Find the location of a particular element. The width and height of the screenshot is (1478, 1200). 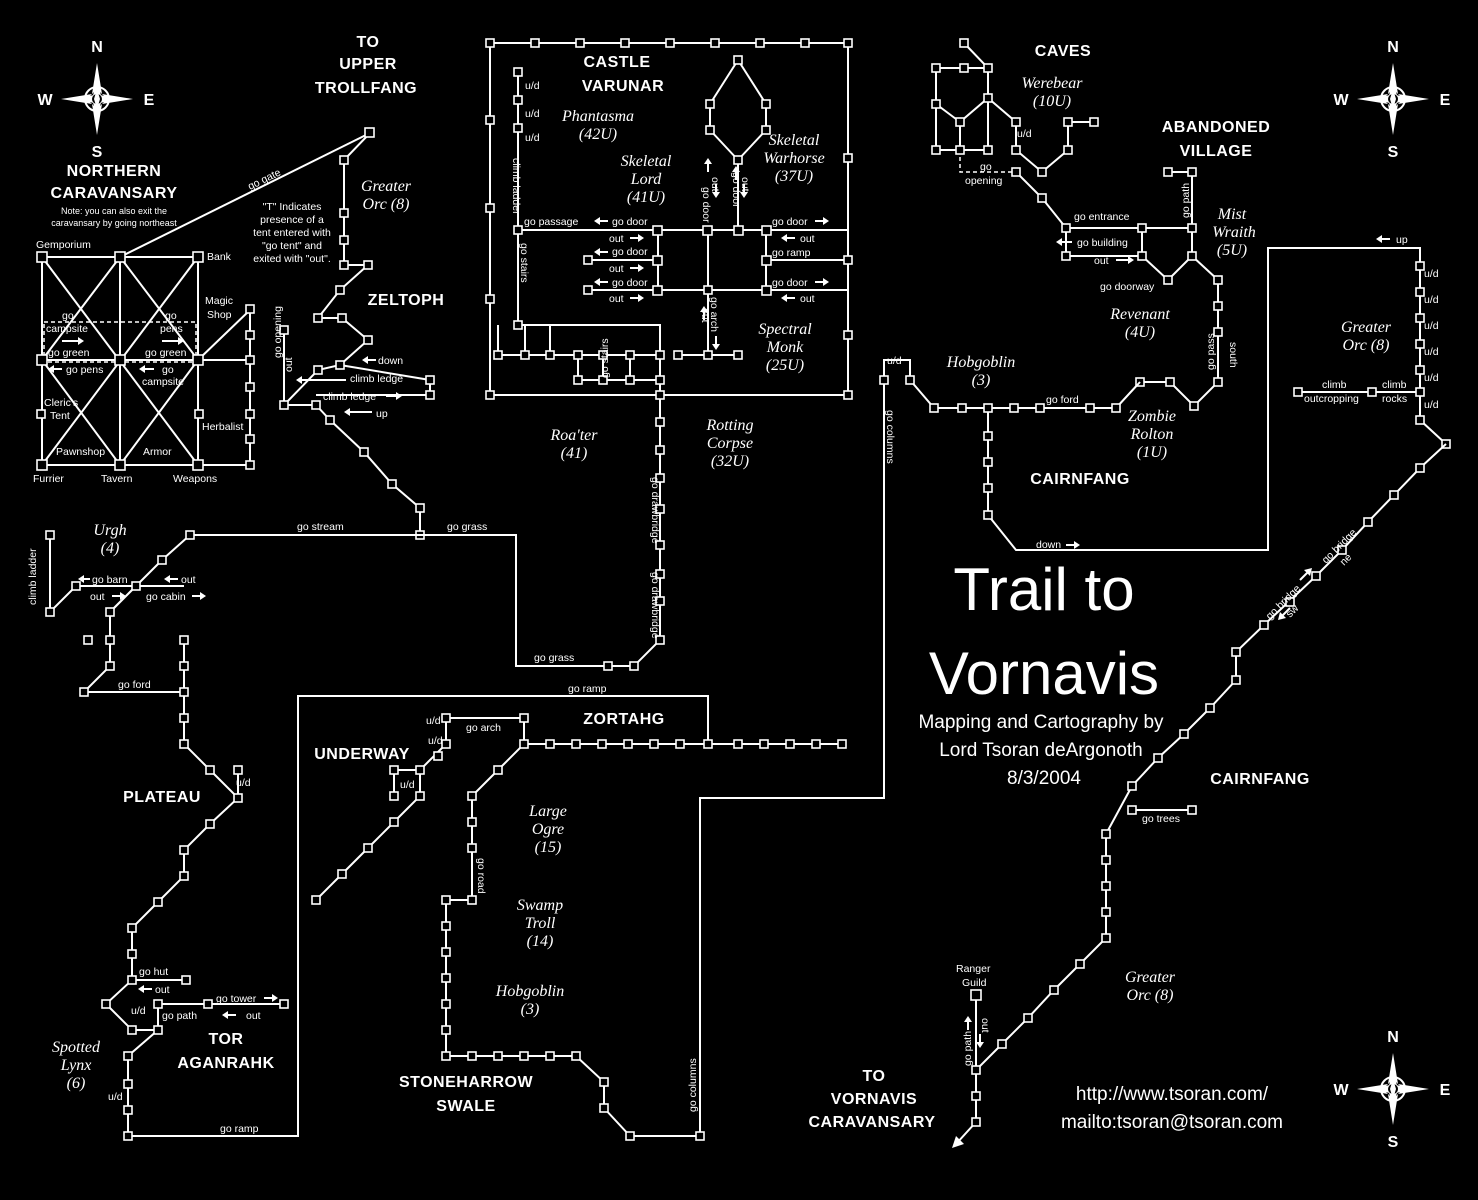

compass-e: E is located at coordinates (149, 100).